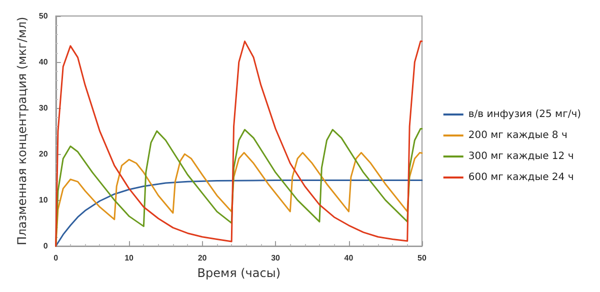 The image size is (600, 292). I want to click on y-tick-label: 30, so click(43, 108).